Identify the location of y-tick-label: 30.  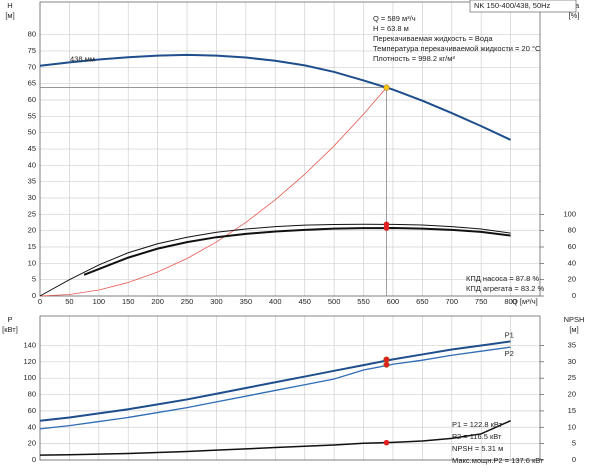
(32, 197).